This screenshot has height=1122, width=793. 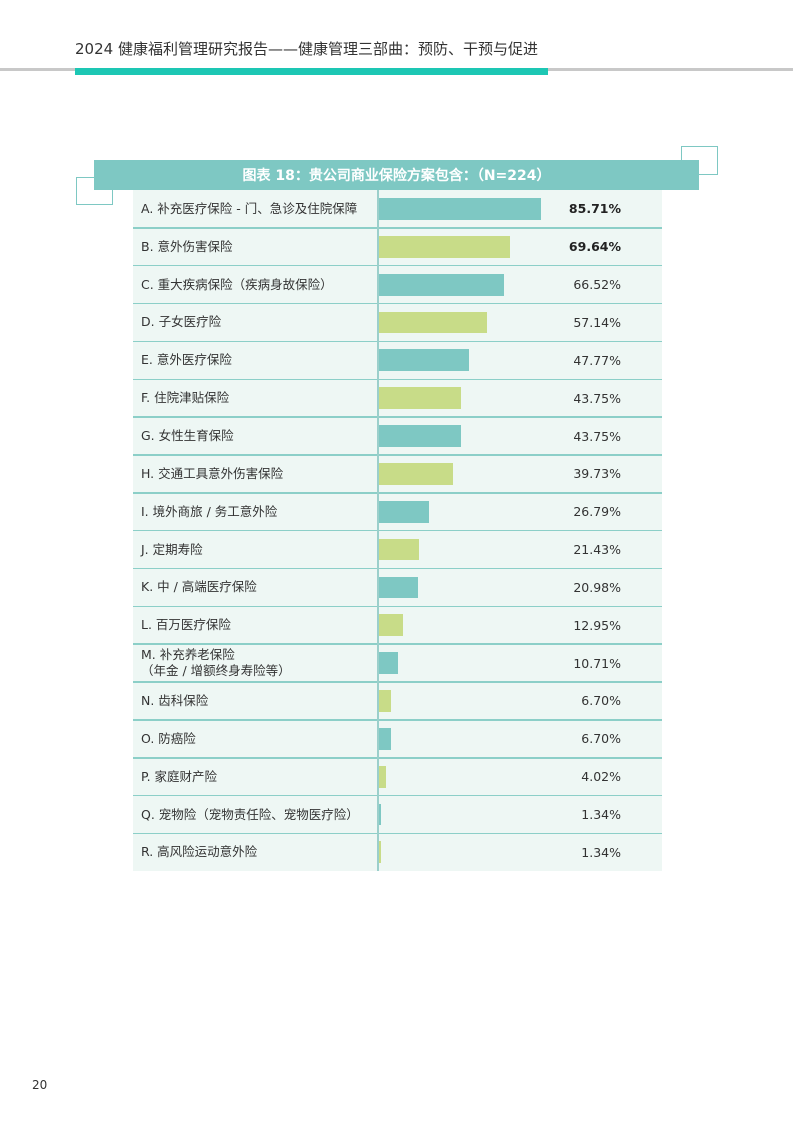 I want to click on chart-row: A. 补充医疗保险 - 门、急诊及住院保障 85.71%, so click(x=397, y=209).